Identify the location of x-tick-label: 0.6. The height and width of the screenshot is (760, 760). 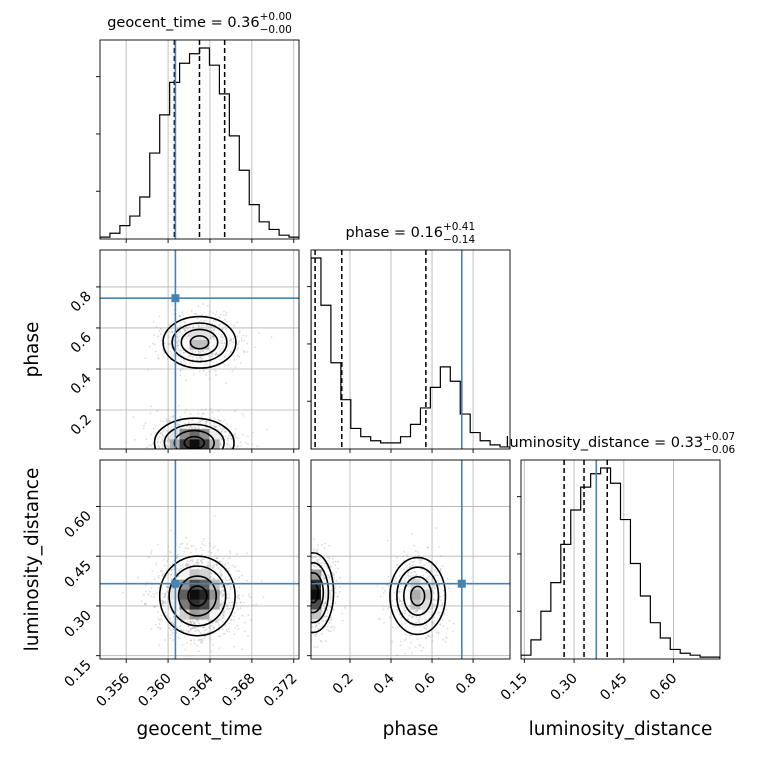
(425, 683).